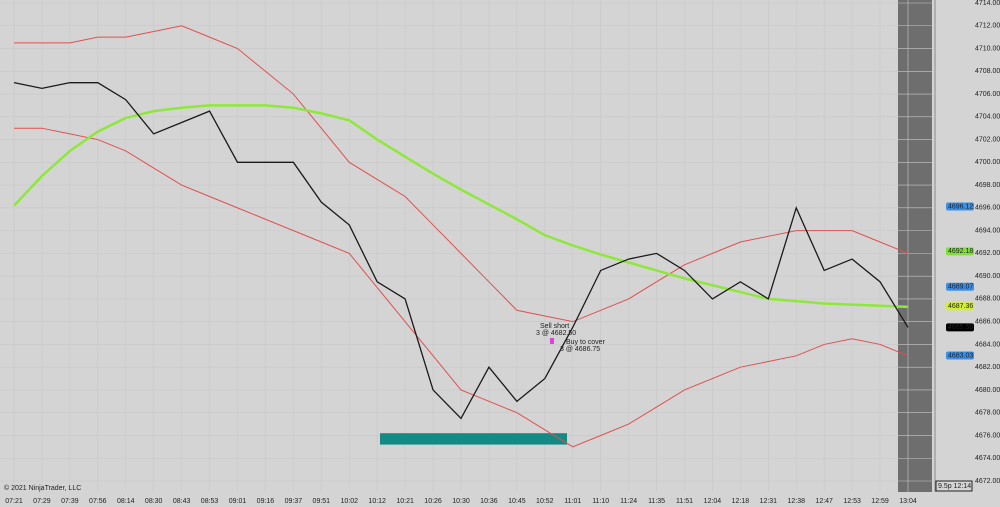 The width and height of the screenshot is (1000, 507). What do you see at coordinates (987, 276) in the screenshot?
I see `y-tick-label: 4690.00` at bounding box center [987, 276].